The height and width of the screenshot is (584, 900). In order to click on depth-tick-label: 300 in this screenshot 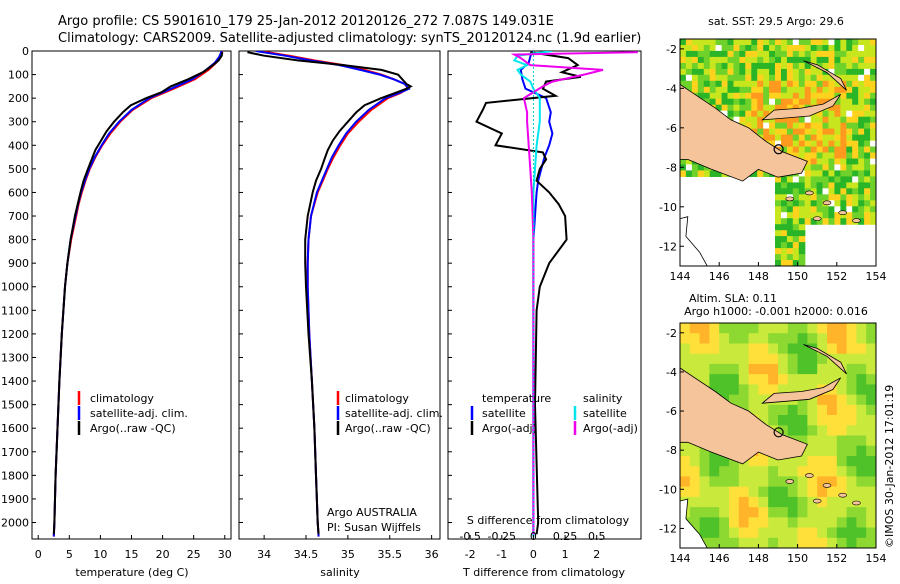, I will do `click(18, 122)`.